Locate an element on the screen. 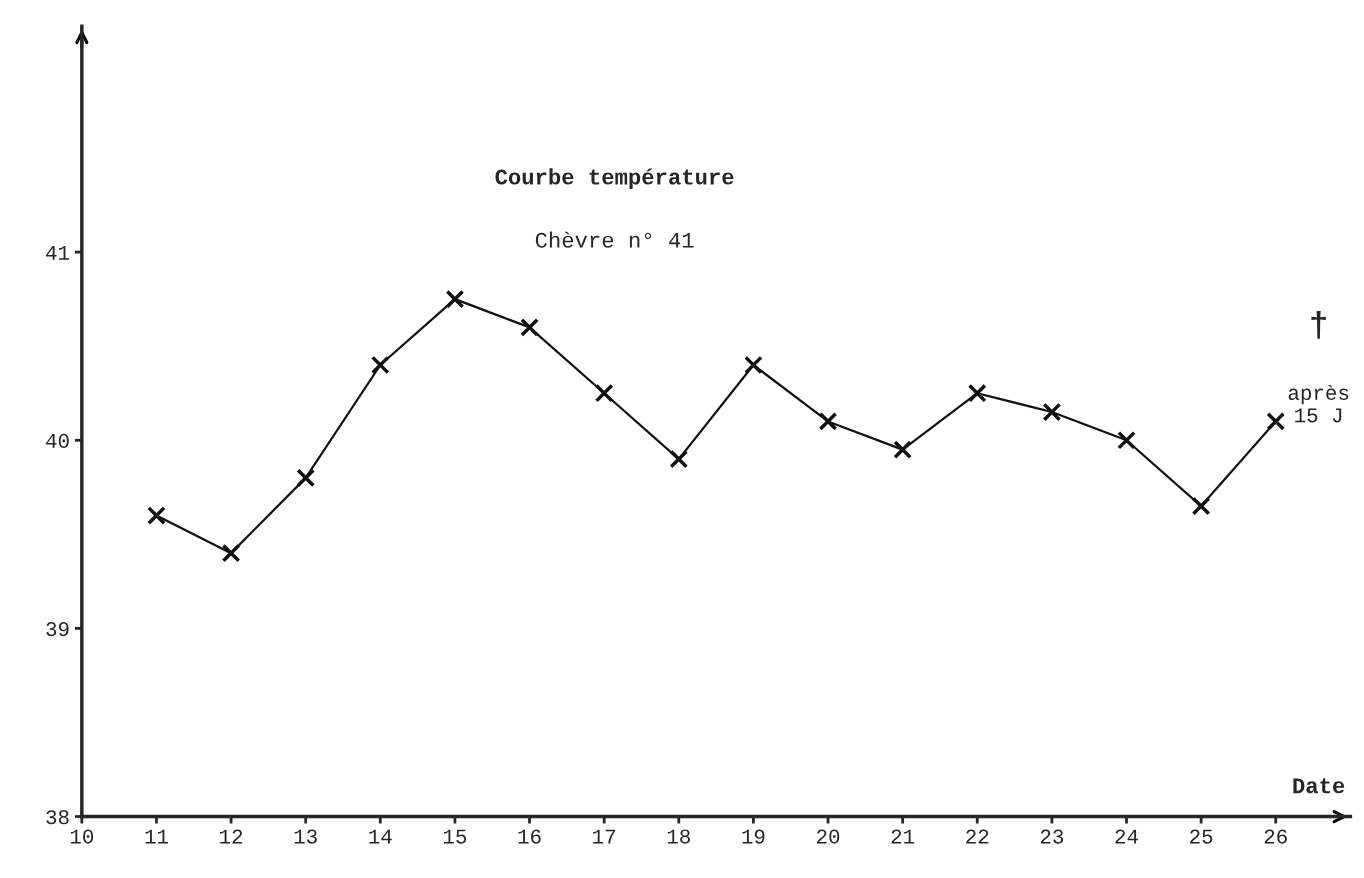  x-tick-label: 15 is located at coordinates (455, 836).